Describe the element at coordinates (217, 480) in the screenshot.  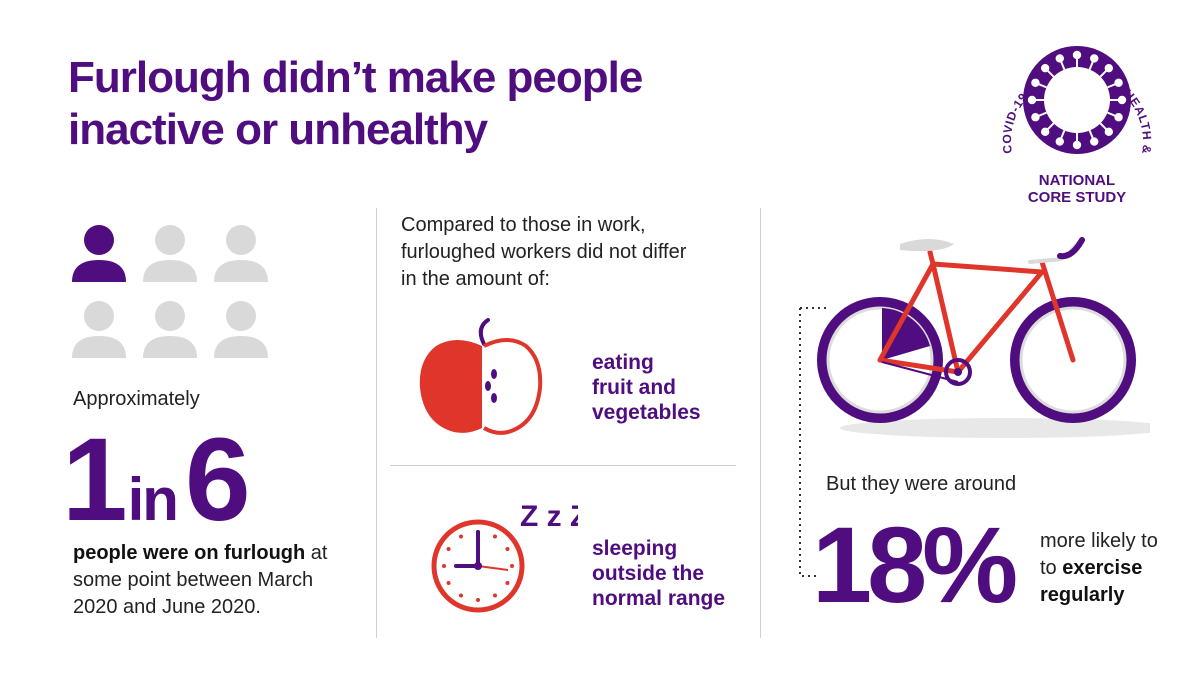
I see `ratio-denominator: 6` at that location.